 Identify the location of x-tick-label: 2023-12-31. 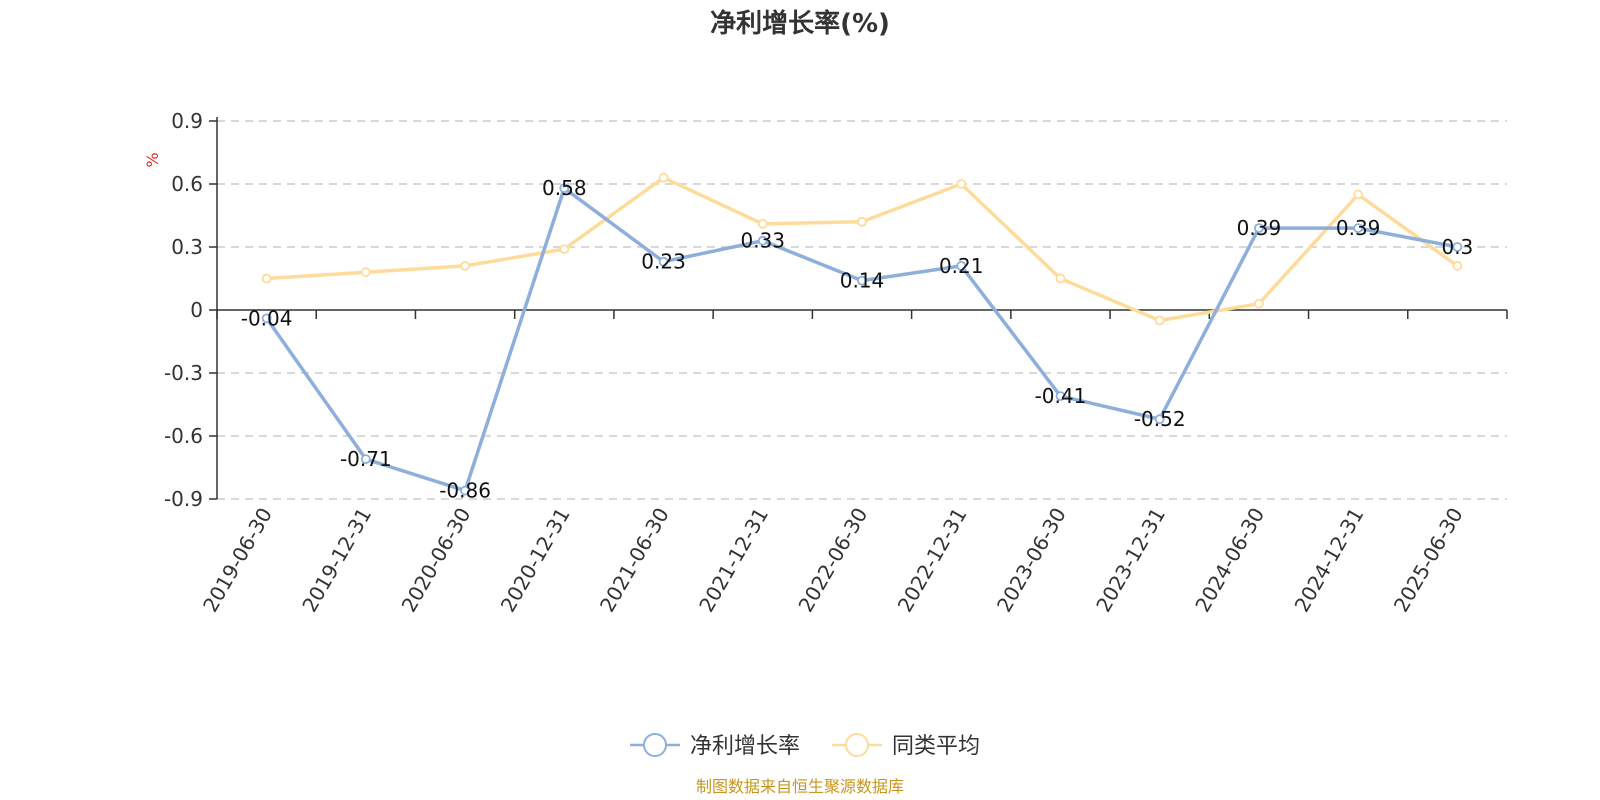
(1130, 560).